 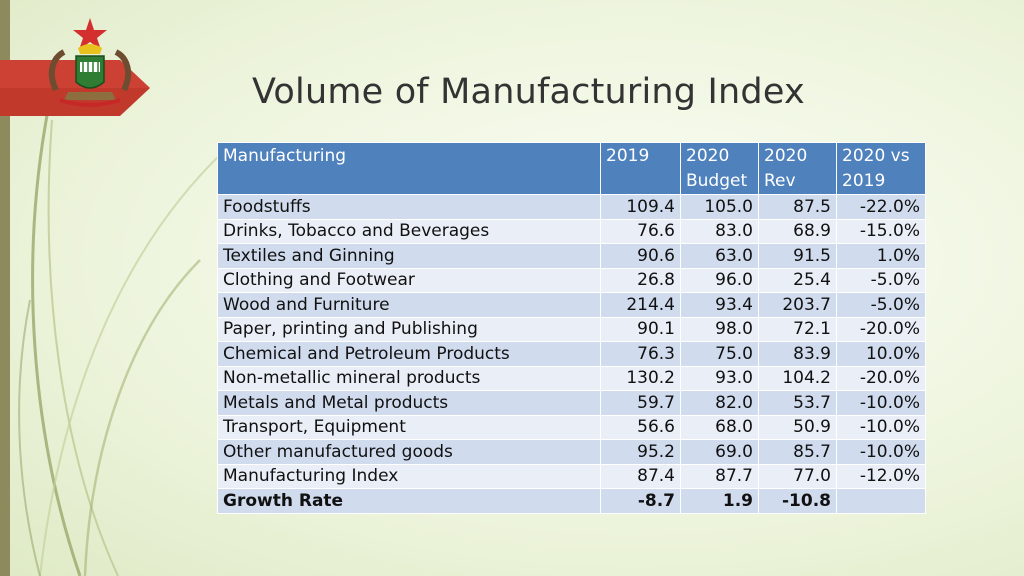 What do you see at coordinates (640, 231) in the screenshot?
I see `value-2019: 76.6` at bounding box center [640, 231].